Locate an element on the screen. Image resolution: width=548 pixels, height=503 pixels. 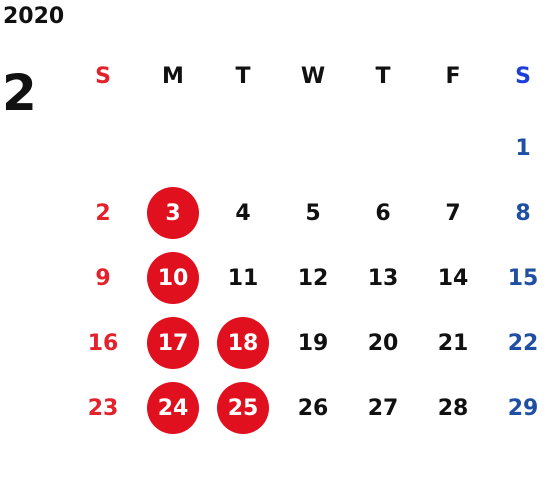
day-number: 24 is located at coordinates (173, 408).